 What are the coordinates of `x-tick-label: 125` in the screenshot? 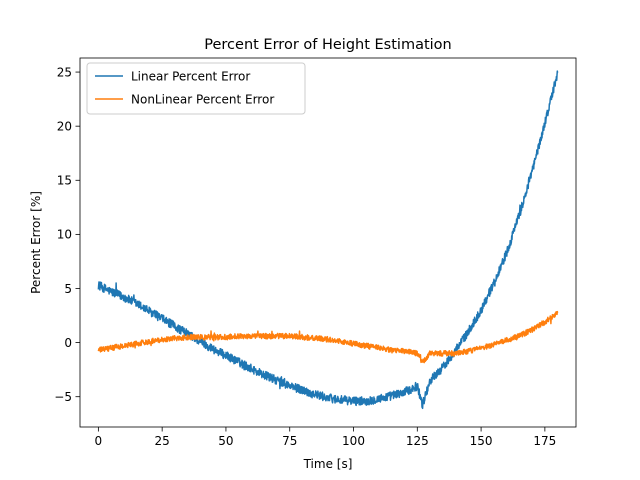 It's located at (417, 441).